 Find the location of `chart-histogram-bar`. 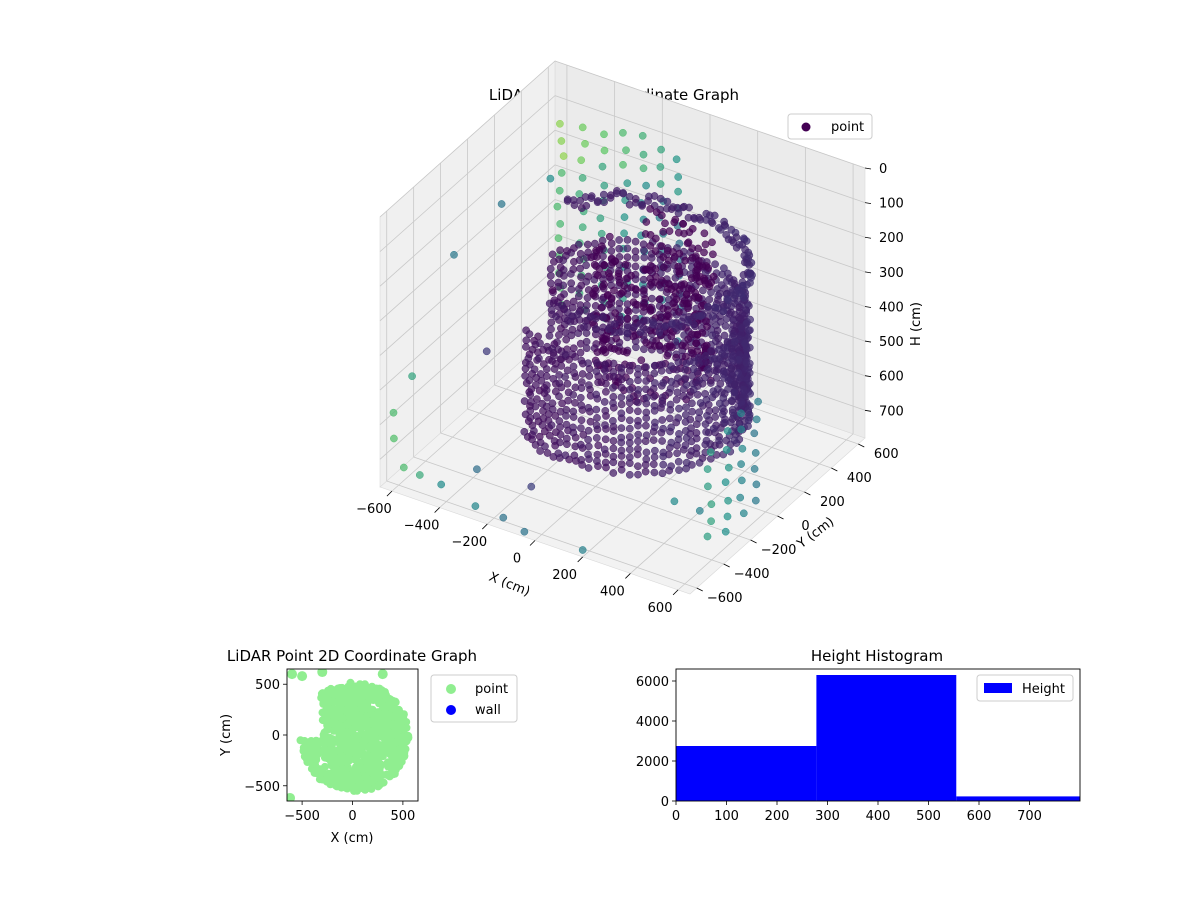

chart-histogram-bar is located at coordinates (1018, 798).